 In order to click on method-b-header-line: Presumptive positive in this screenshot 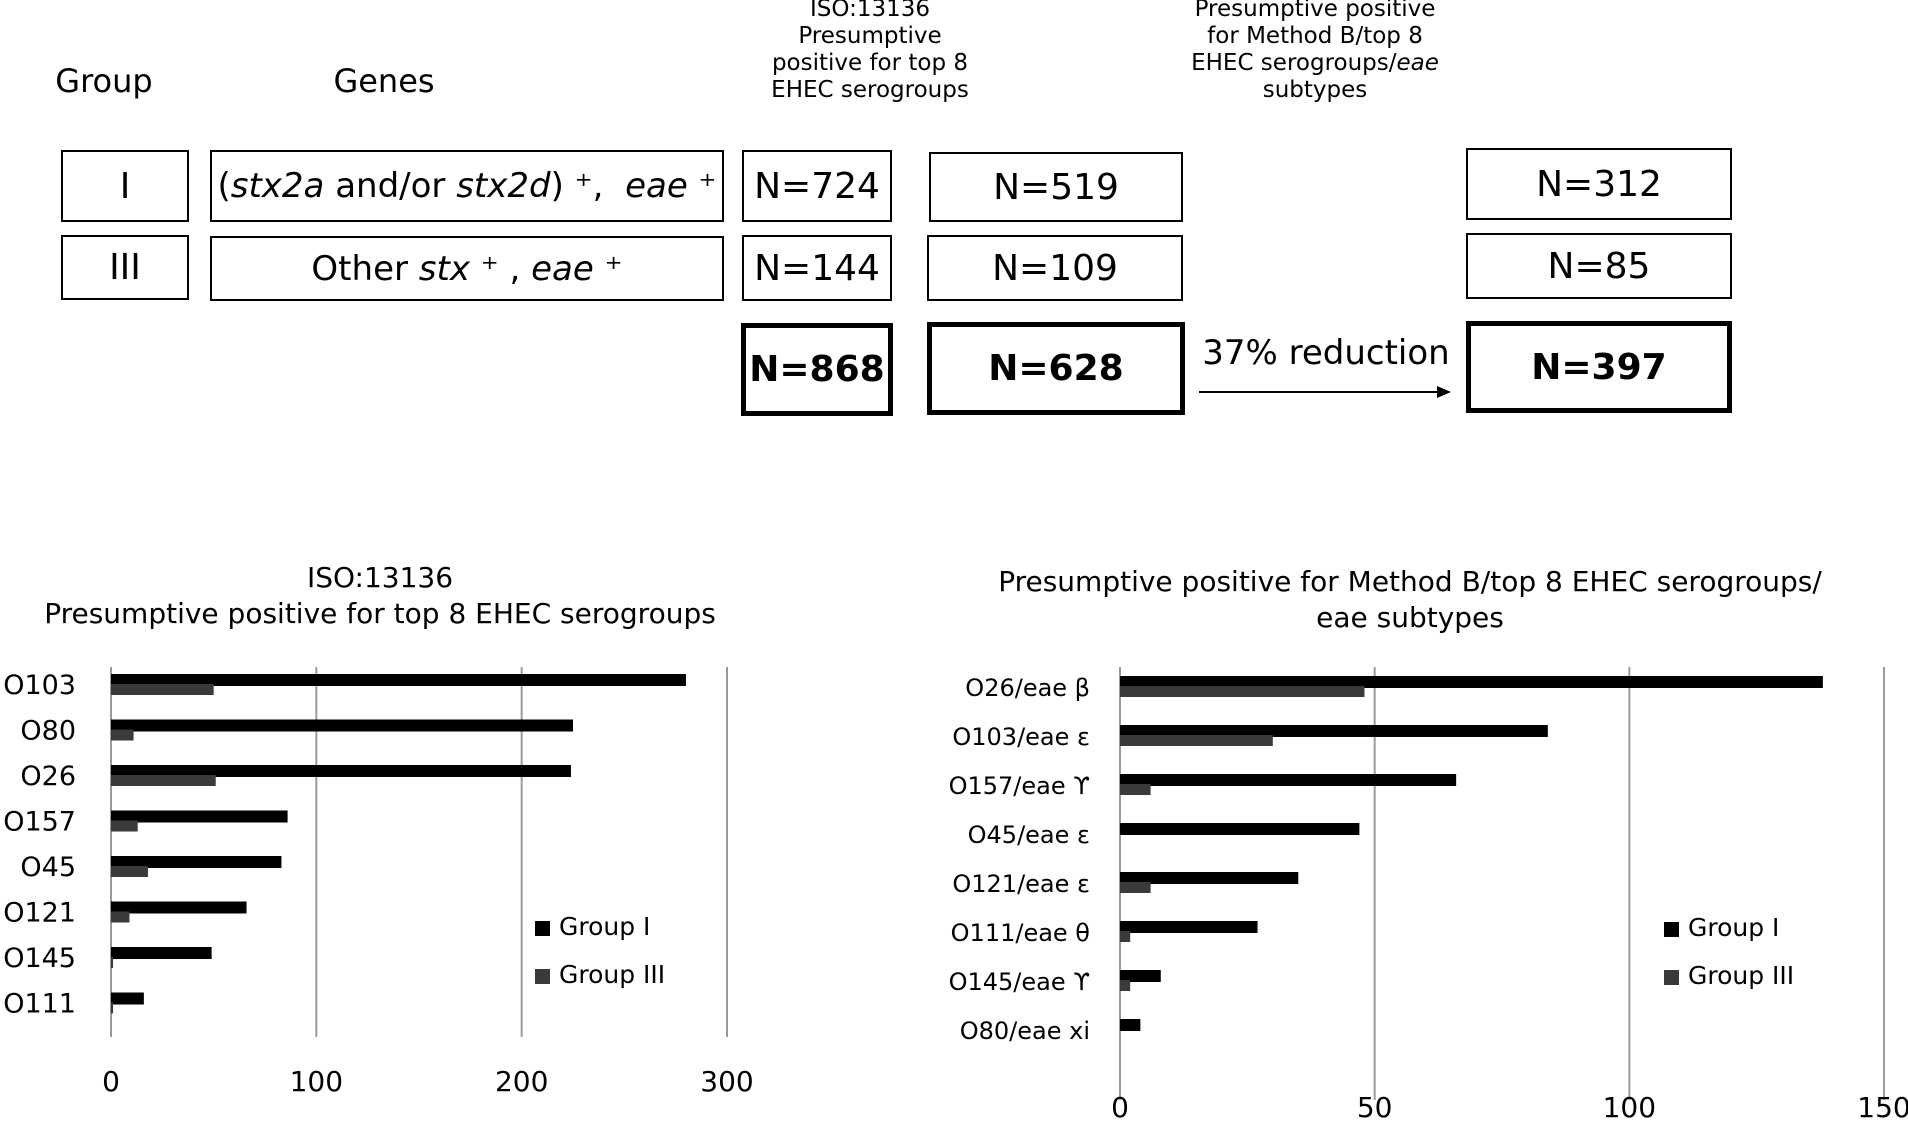, I will do `click(1315, 11)`.